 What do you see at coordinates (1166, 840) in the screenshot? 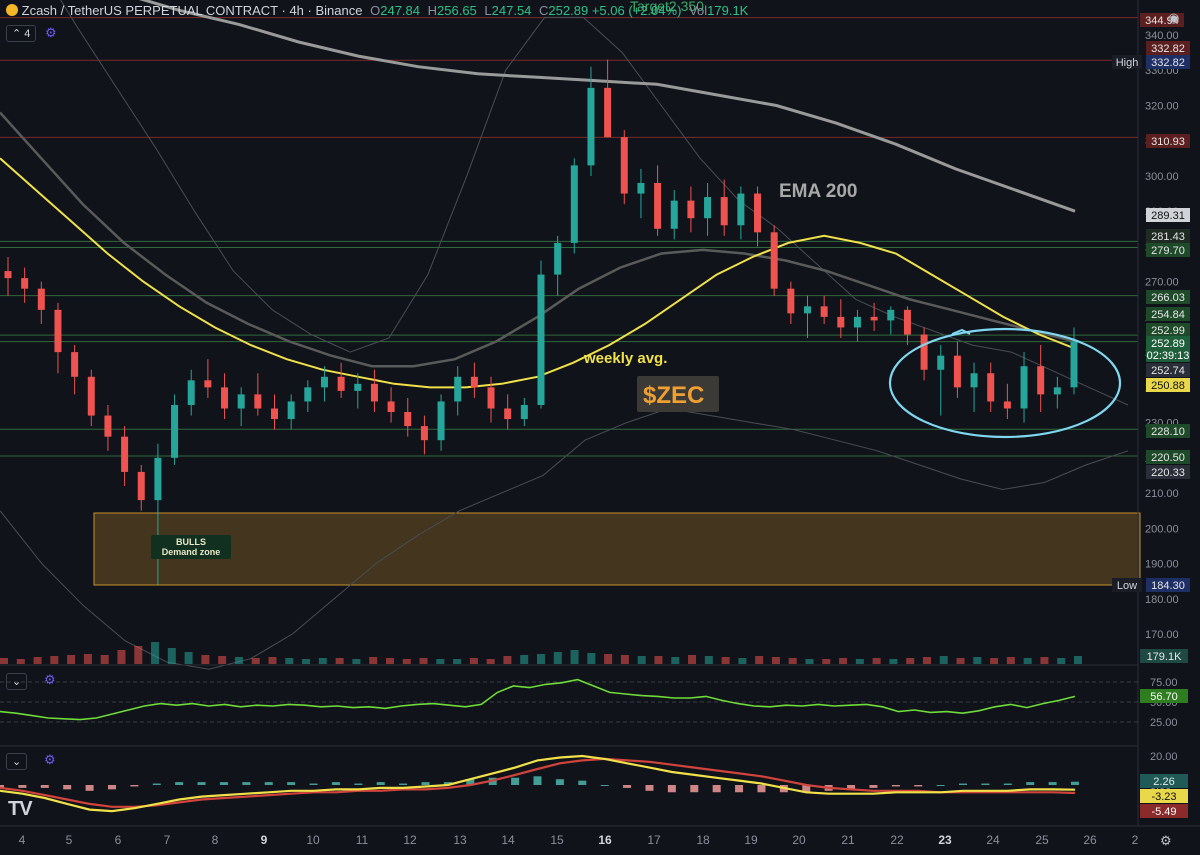
I see `settings-gear-icon: ⚙` at bounding box center [1166, 840].